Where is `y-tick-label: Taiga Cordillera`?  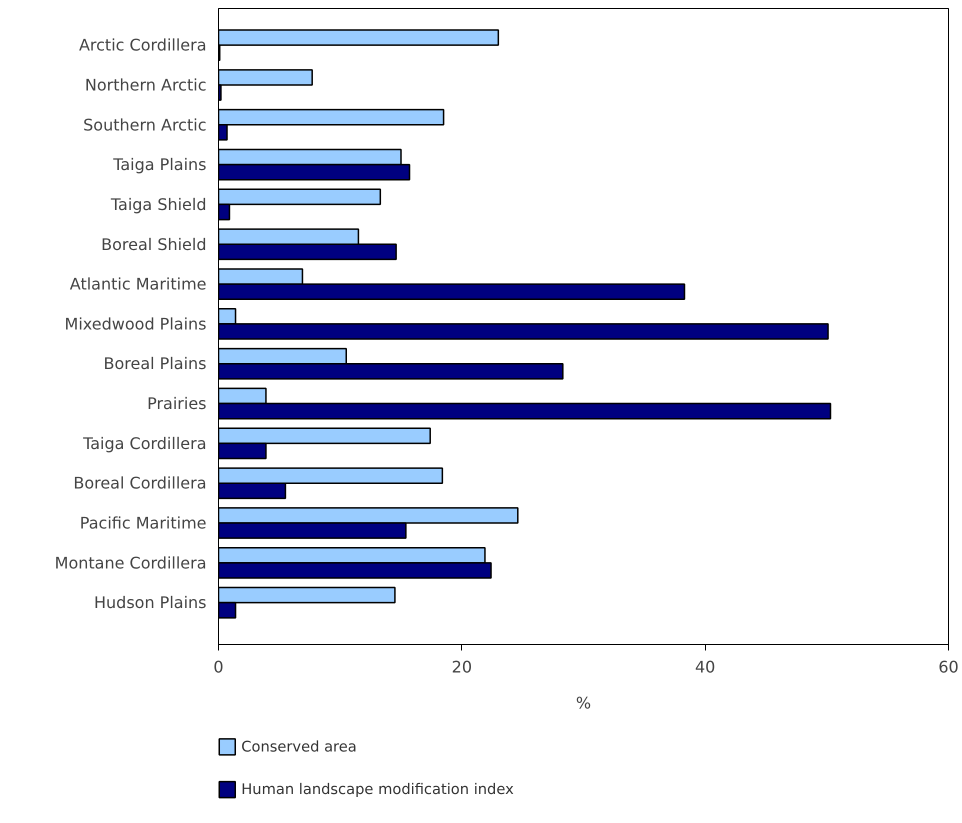 y-tick-label: Taiga Cordillera is located at coordinates (144, 443).